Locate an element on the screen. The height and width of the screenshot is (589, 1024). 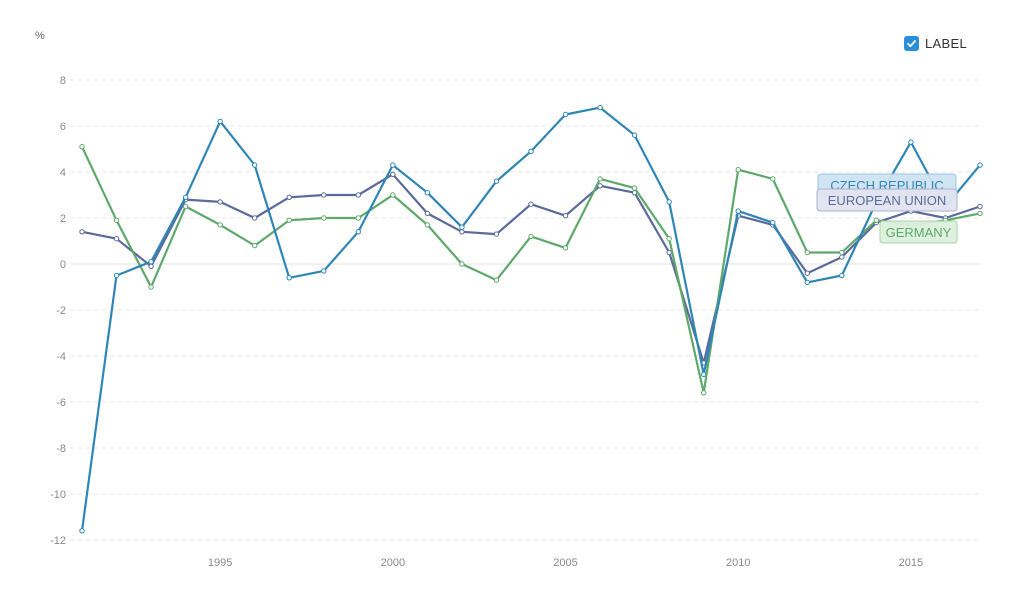
y-tick-label: 0 is located at coordinates (63, 265).